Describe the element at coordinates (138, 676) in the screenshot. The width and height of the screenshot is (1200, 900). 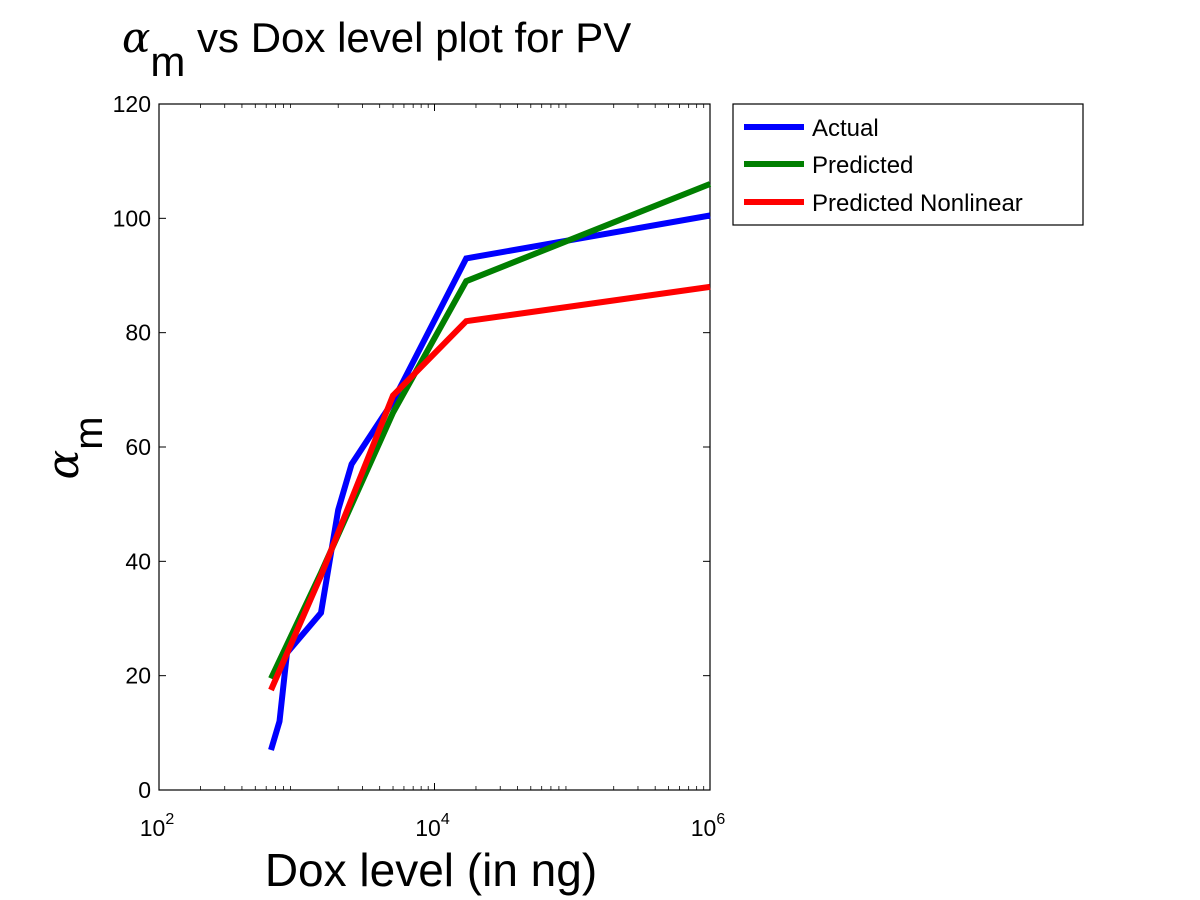
I see `y-tick-label: 20` at that location.